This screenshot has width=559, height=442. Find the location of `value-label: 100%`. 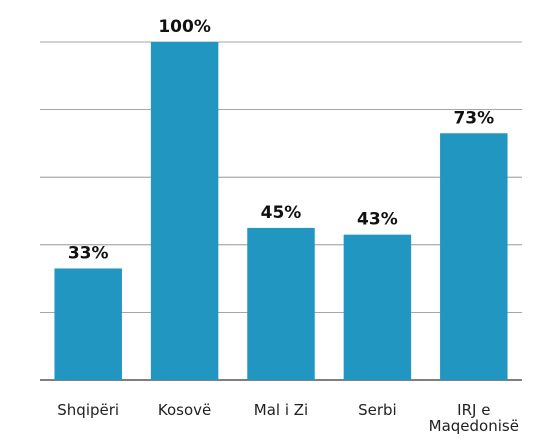

value-label: 100% is located at coordinates (184, 27).